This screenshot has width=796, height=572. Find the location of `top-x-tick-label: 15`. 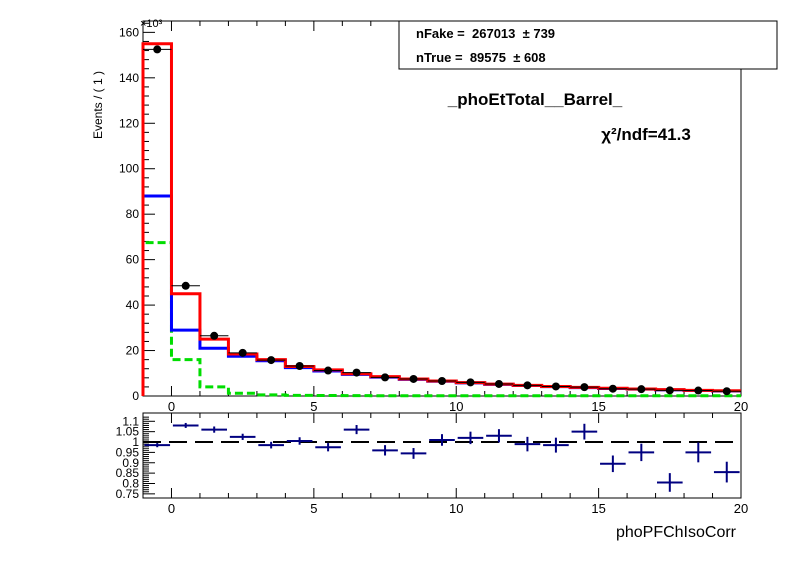

top-x-tick-label: 15 is located at coordinates (598, 406).